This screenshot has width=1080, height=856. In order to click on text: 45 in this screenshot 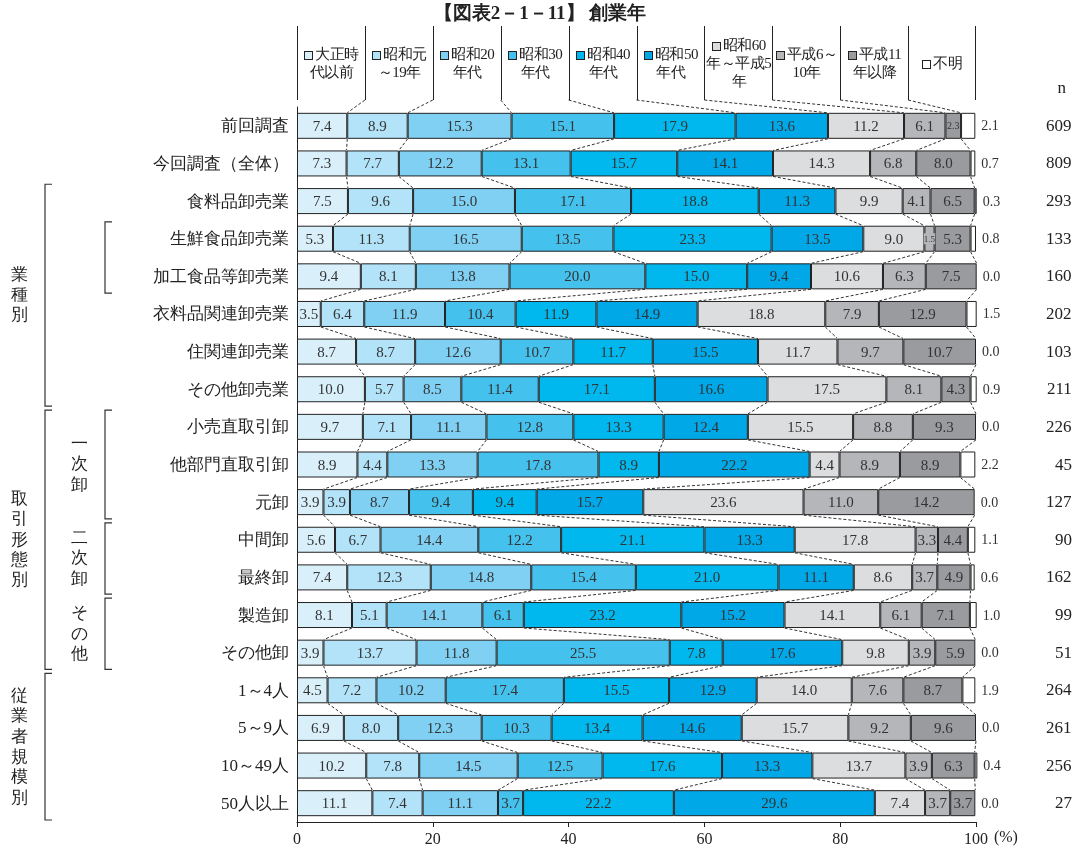, I will do `click(1063, 464)`.